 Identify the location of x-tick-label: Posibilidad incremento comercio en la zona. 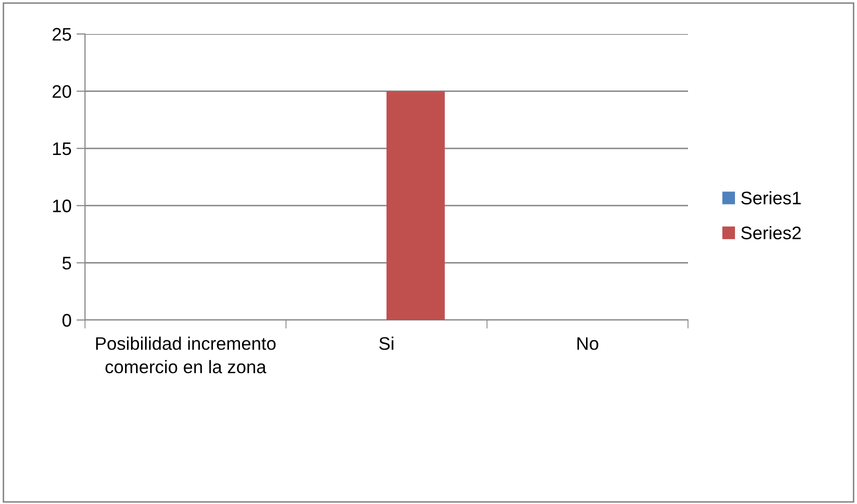
(186, 355).